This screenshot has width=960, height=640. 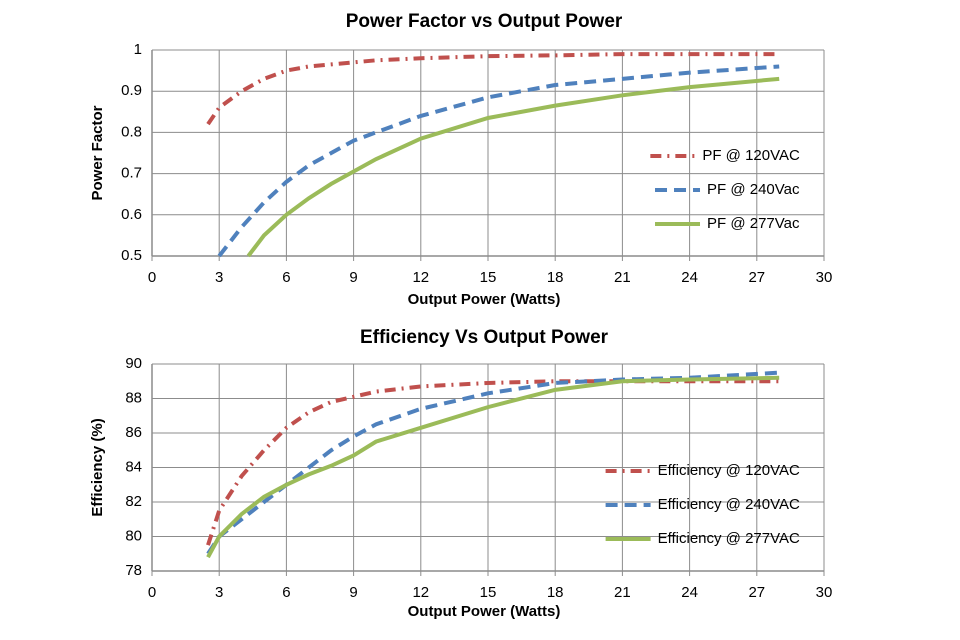 What do you see at coordinates (753, 223) in the screenshot?
I see `legend-label: PF @ 277Vac` at bounding box center [753, 223].